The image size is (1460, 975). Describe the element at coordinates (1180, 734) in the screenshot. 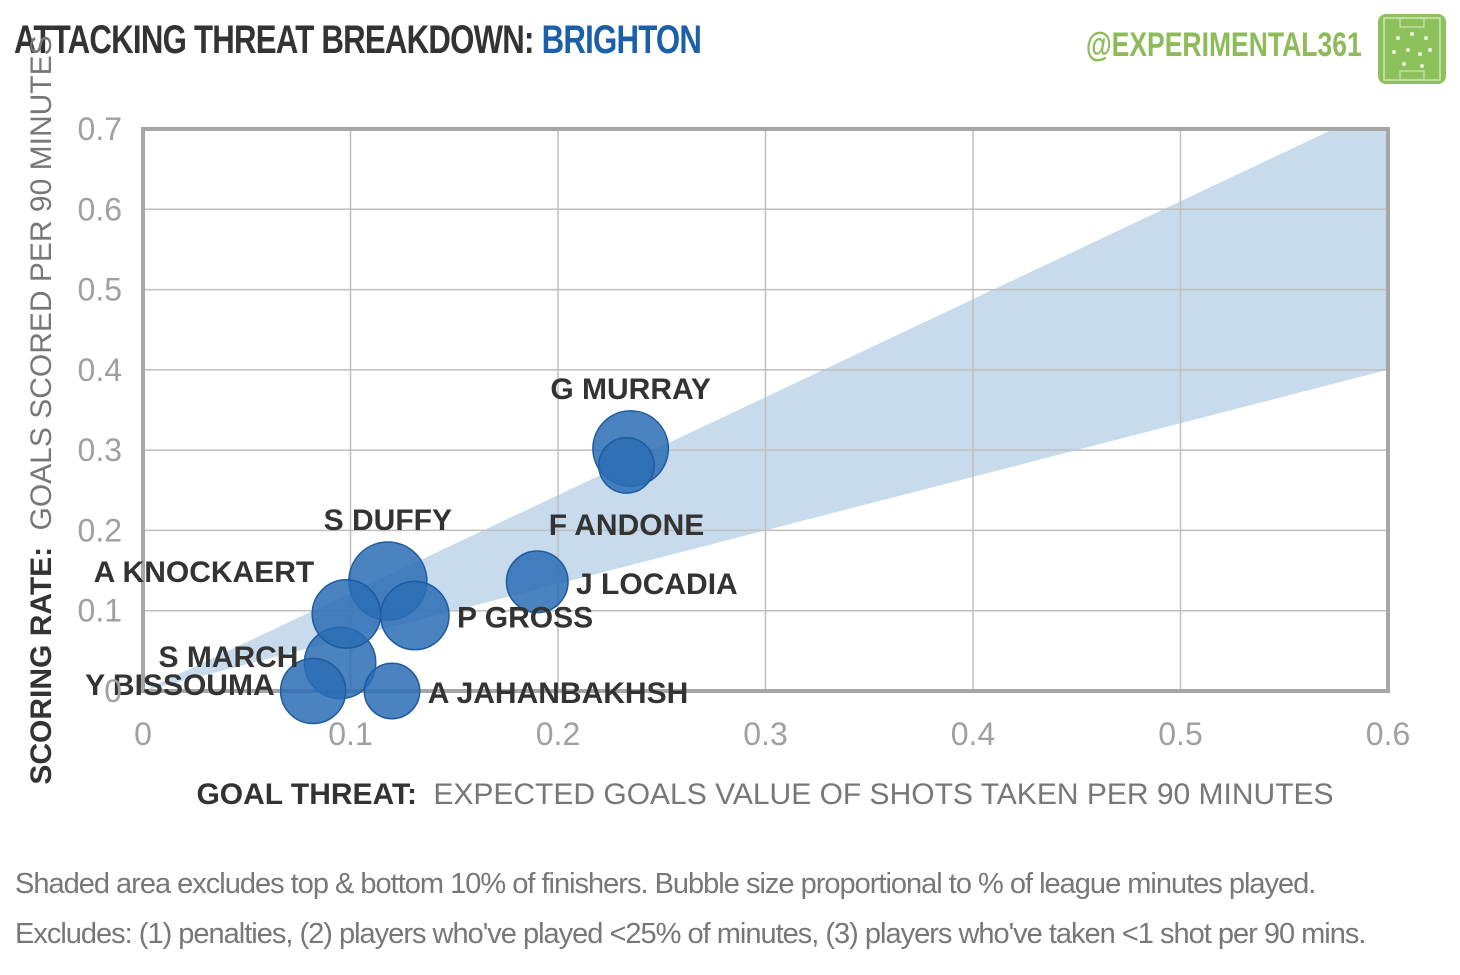

I see `x-tick-label: 0.5` at that location.